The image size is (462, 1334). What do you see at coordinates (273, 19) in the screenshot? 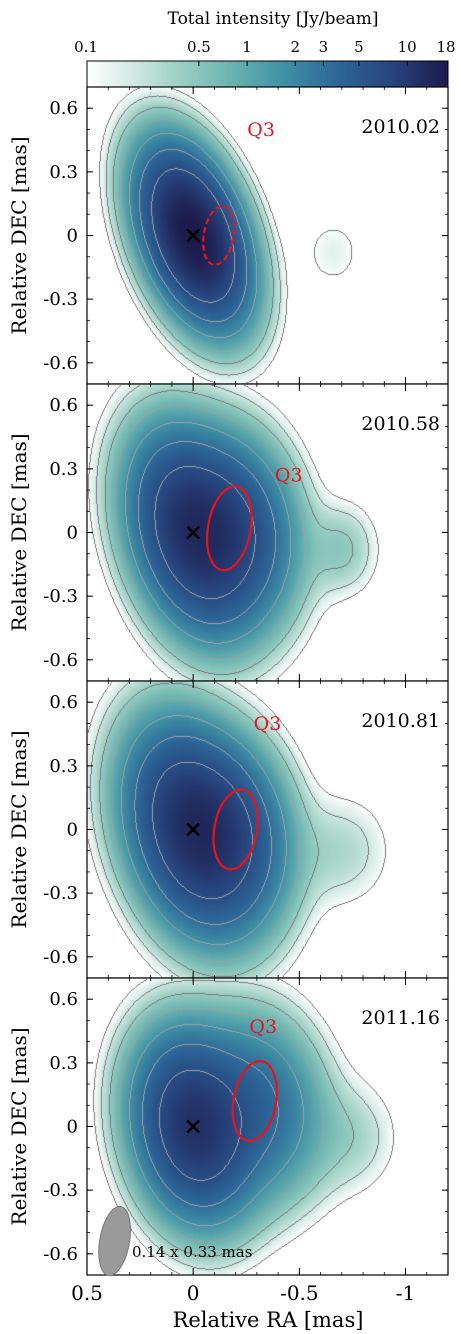
I see `colorbar-label: Total intensity [Jy/beam]` at bounding box center [273, 19].